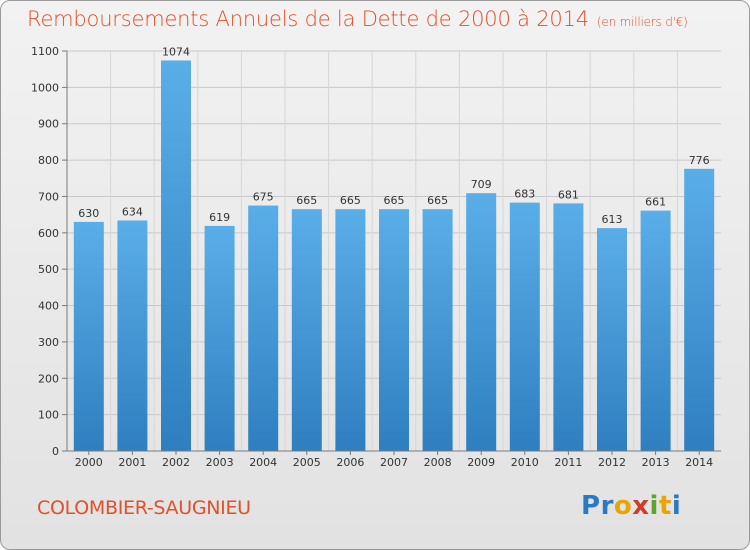 The width and height of the screenshot is (750, 550). What do you see at coordinates (612, 339) in the screenshot?
I see `bar-2012` at bounding box center [612, 339].